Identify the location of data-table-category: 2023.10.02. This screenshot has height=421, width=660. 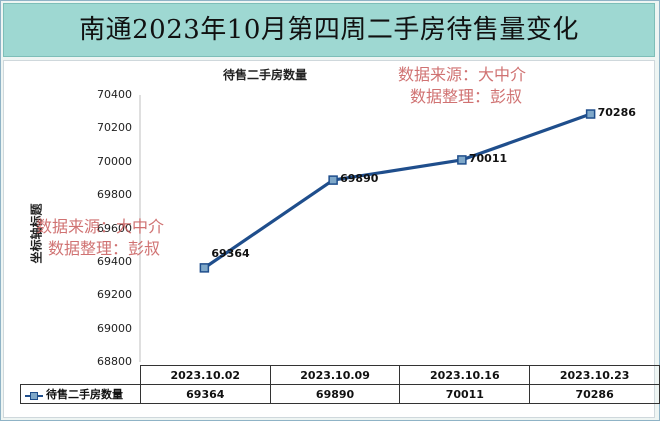
(205, 375).